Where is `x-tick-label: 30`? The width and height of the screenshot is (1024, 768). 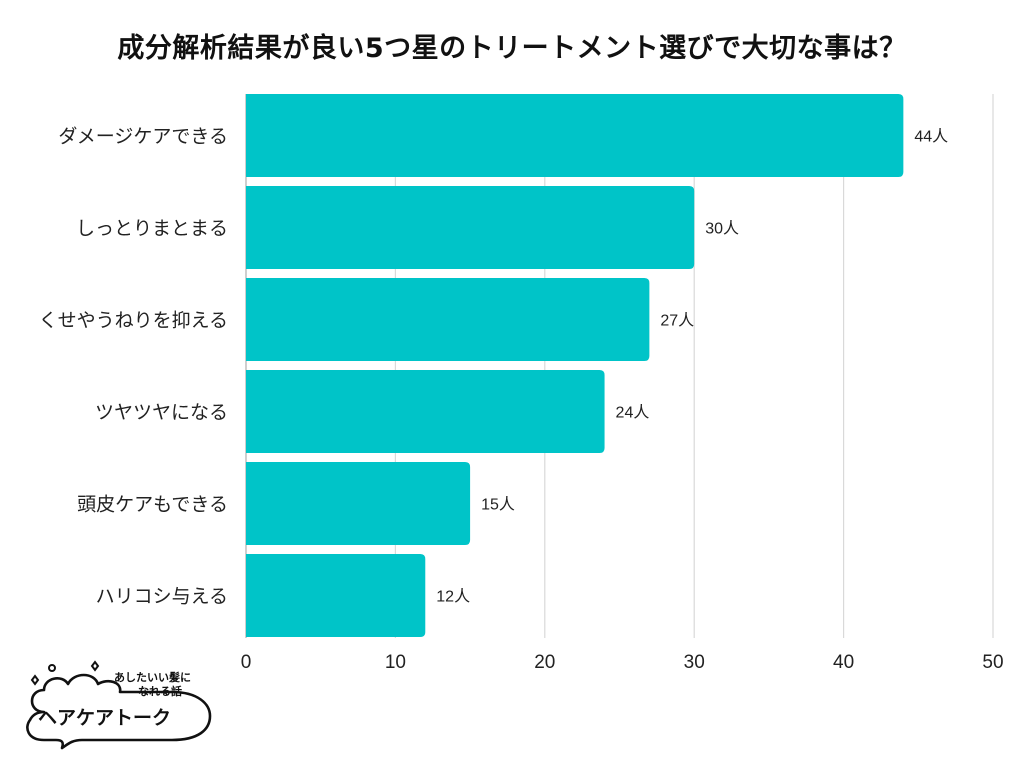 x-tick-label: 30 is located at coordinates (694, 662).